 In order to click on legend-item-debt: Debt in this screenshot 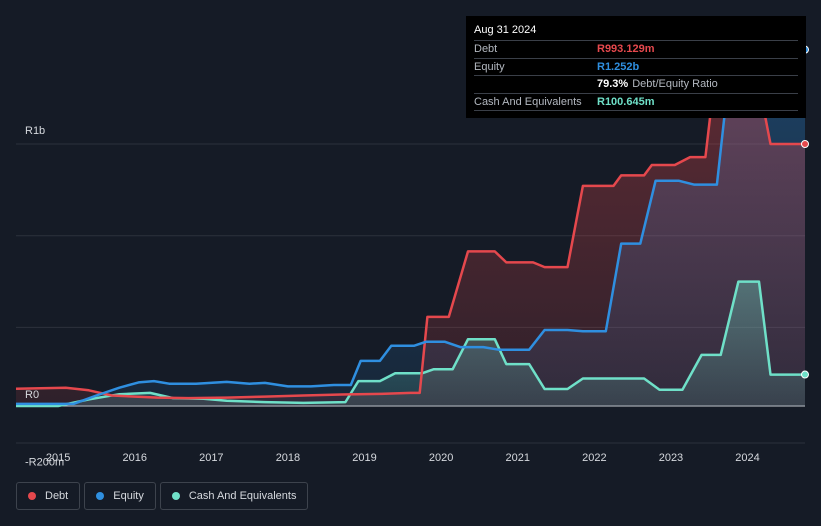, I will do `click(48, 496)`.